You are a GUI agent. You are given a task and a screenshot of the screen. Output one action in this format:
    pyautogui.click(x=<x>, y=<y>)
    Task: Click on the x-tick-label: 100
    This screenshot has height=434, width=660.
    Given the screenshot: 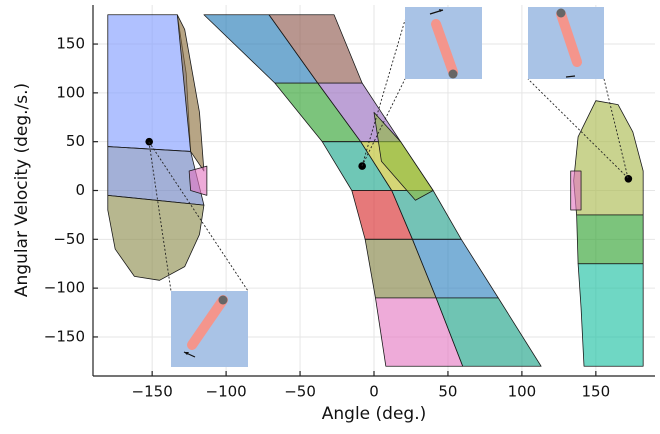 What is the action you would take?
    pyautogui.click(x=522, y=392)
    